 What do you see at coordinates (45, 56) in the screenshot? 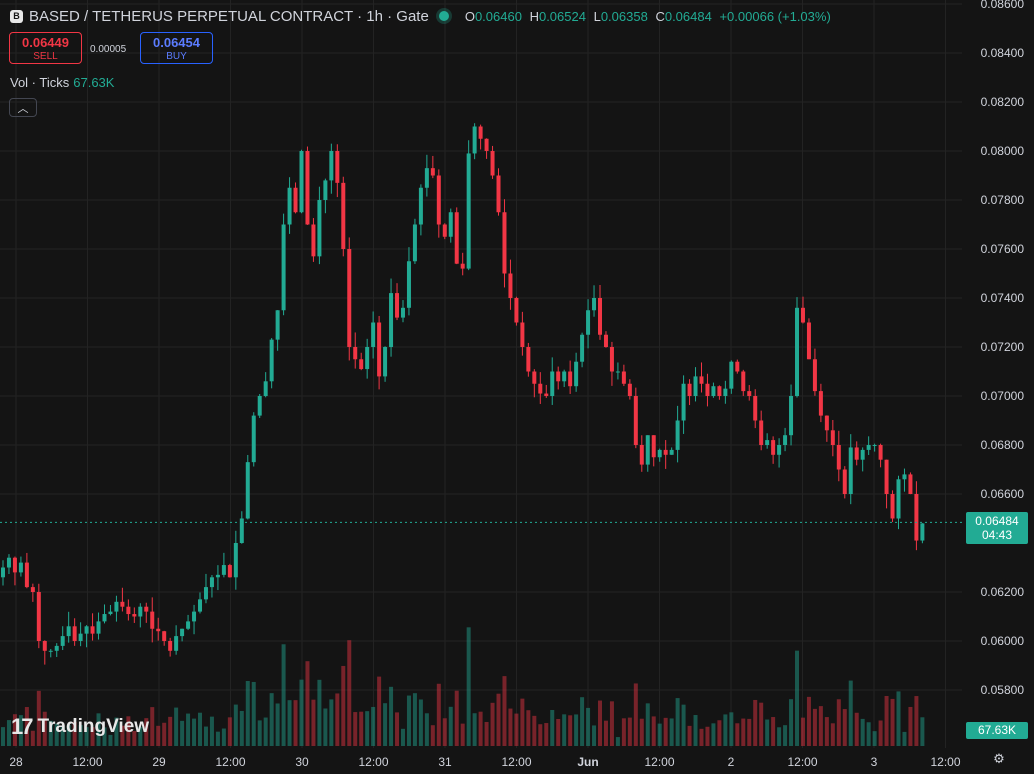
I see `sell-label: SELL` at bounding box center [45, 56].